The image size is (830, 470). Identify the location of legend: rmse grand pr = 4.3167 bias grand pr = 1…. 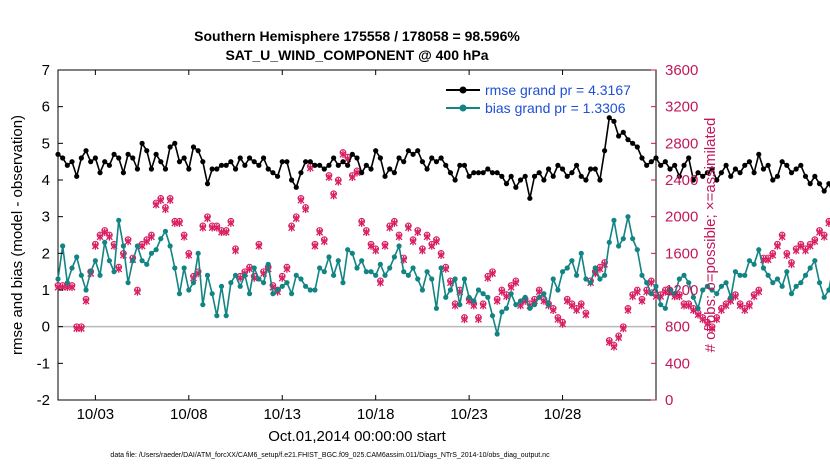
(538, 99).